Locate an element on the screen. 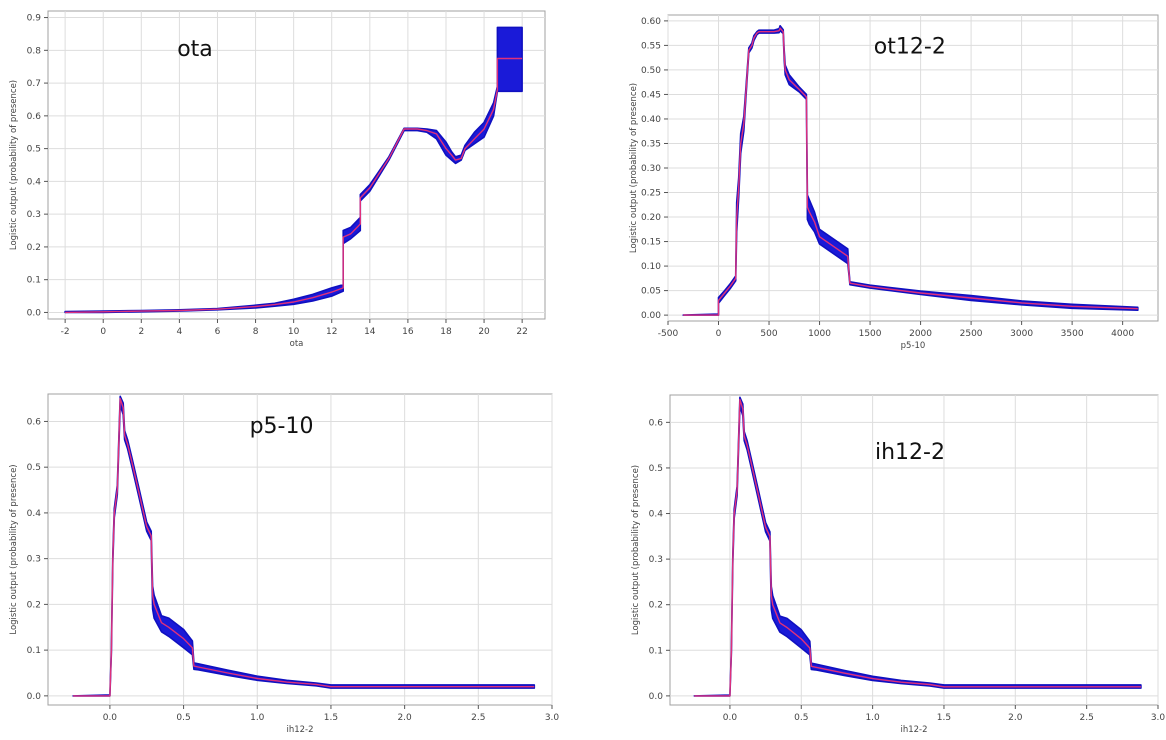 The image size is (1166, 740). x-tick-label: 3000 is located at coordinates (1021, 334).